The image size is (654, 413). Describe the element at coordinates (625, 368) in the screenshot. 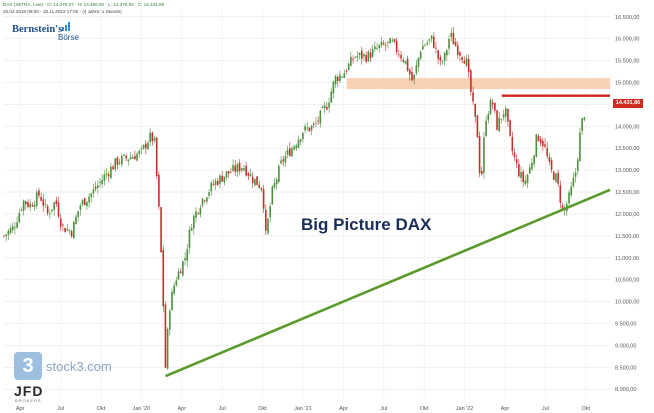

I see `y-tick-label: 8.500,00` at that location.